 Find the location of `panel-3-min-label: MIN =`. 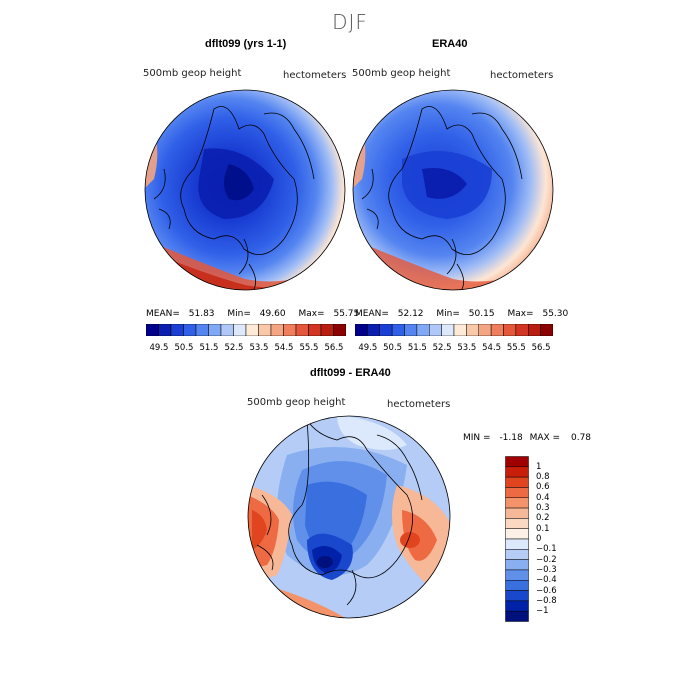

panel-3-min-label: MIN = is located at coordinates (477, 438).